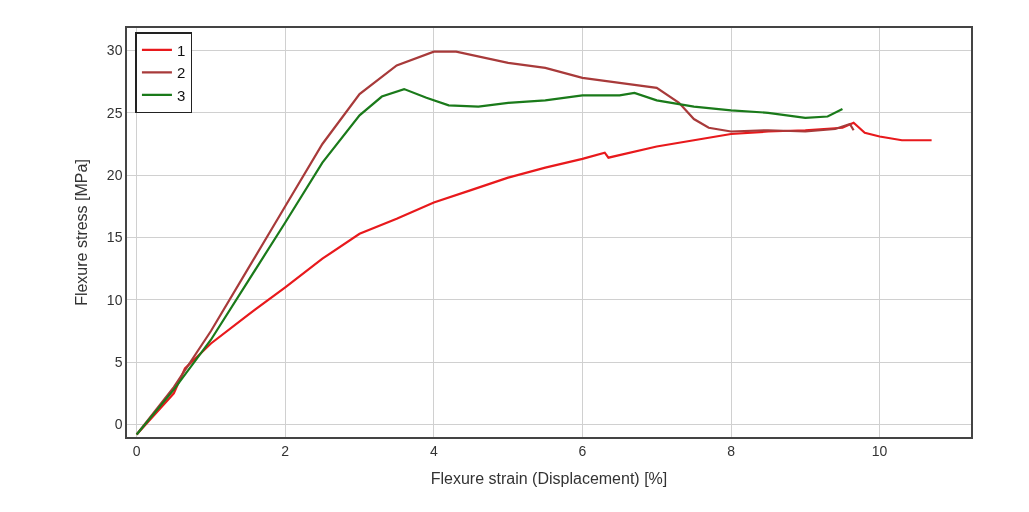 This screenshot has height=512, width=1029. Describe the element at coordinates (114, 237) in the screenshot. I see `y-tick-label: 15` at that location.